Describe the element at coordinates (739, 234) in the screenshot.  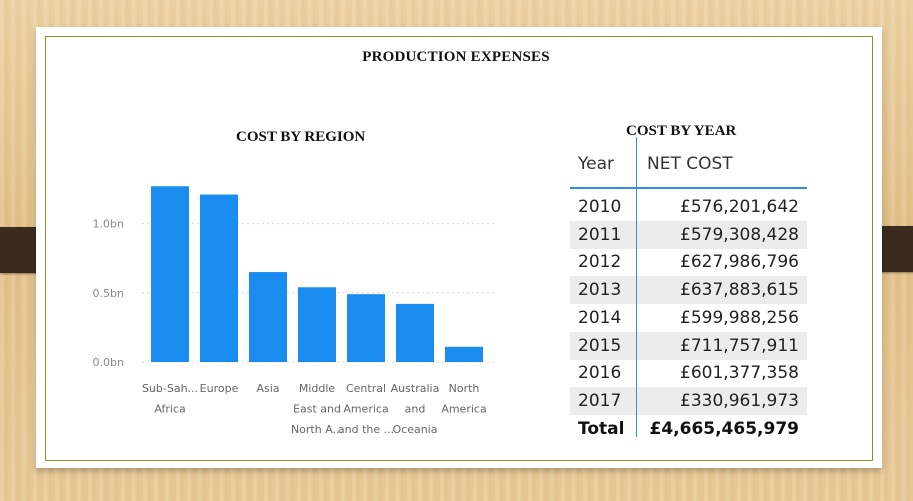
I see `net-cost-cell: £579,308,428` at that location.